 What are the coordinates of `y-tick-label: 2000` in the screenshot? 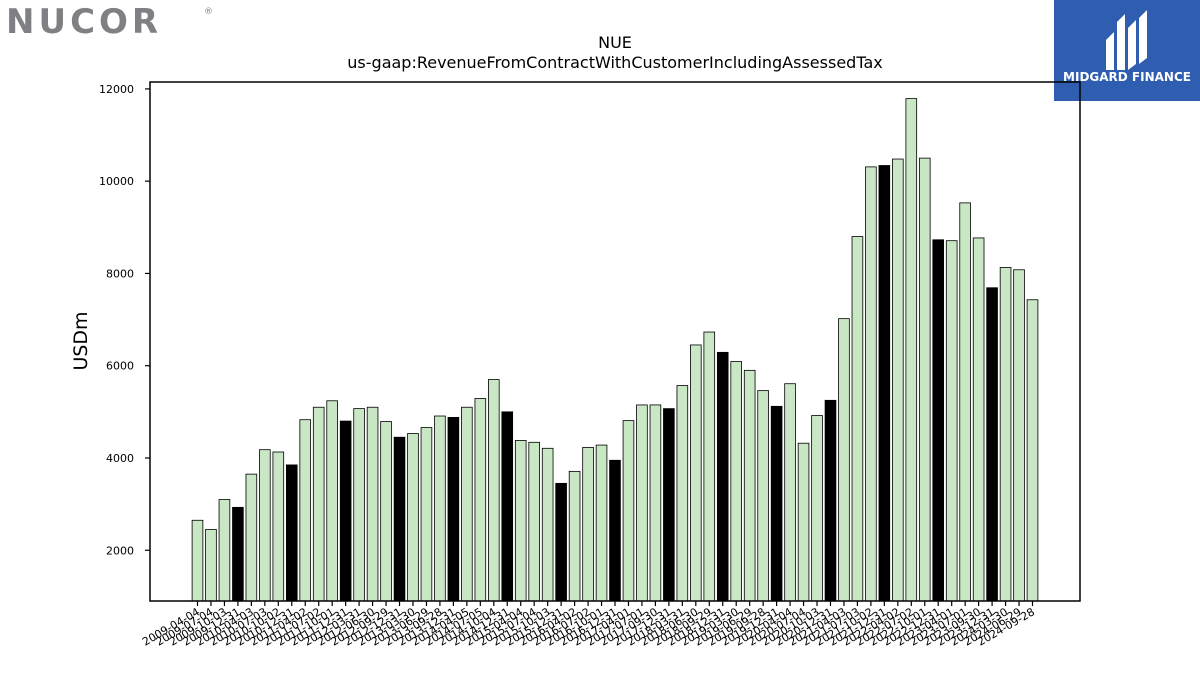 It's located at (120, 550).